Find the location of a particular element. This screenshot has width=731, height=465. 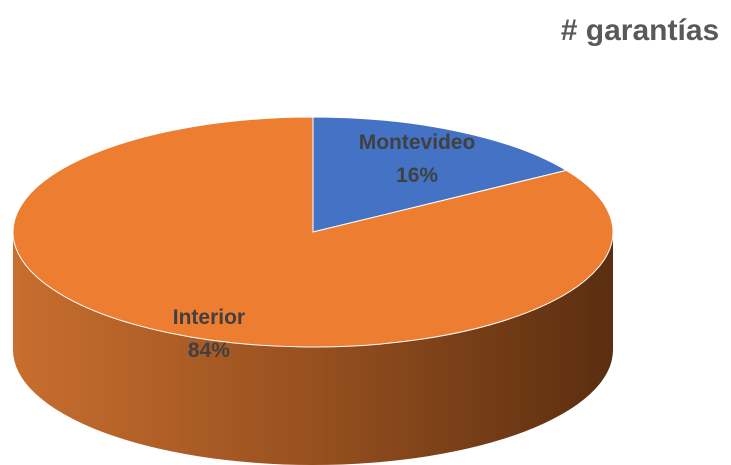

data-label-name: Montevideo is located at coordinates (417, 142).